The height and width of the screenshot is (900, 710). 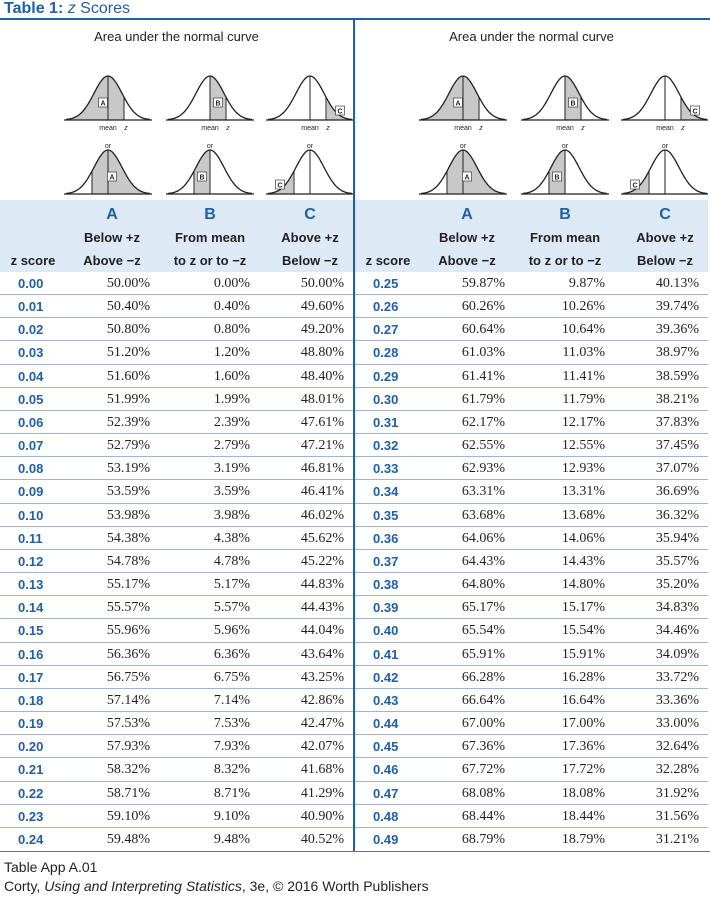 What do you see at coordinates (176, 353) in the screenshot?
I see `table-row: 0.03 51.20% 1.20% 48.80%` at bounding box center [176, 353].